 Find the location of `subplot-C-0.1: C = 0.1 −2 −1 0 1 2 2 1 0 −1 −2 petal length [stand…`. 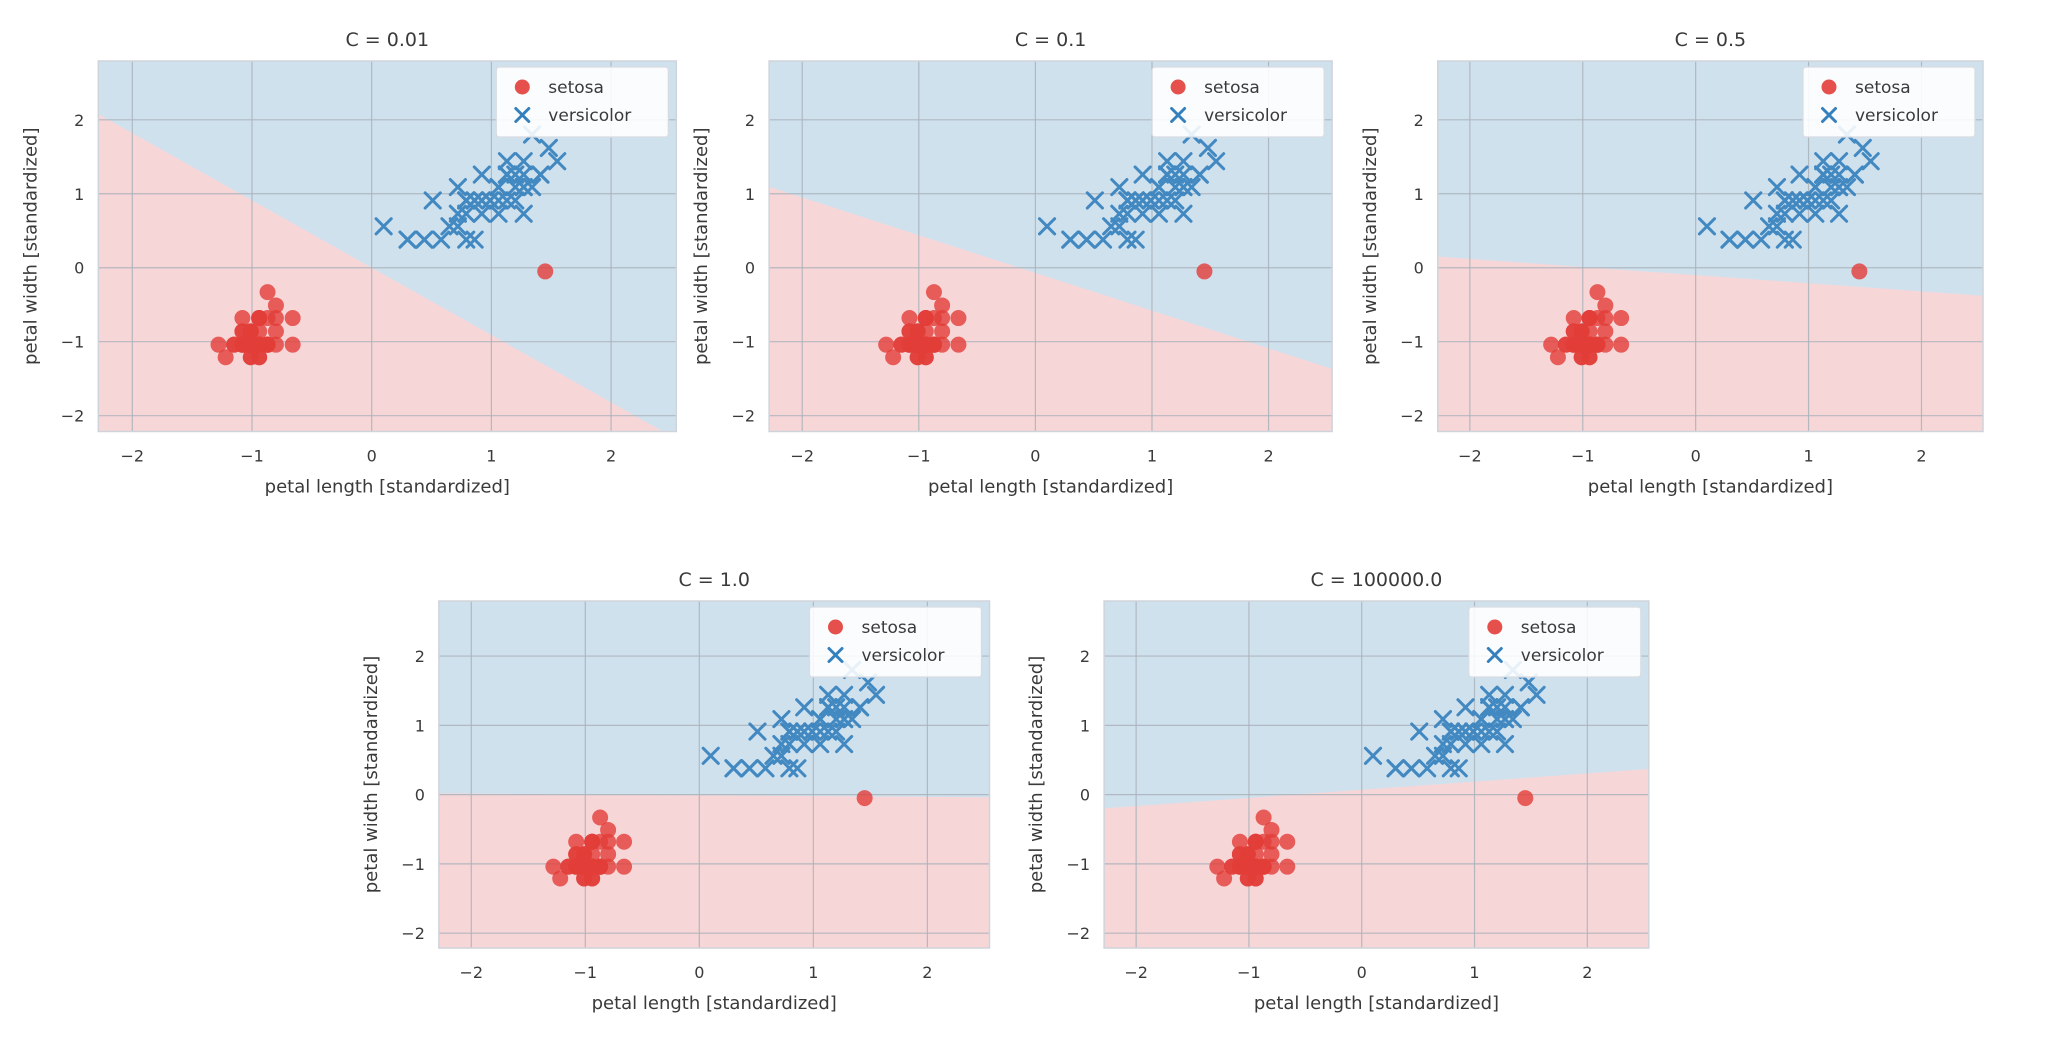

subplot-C-0.1: C = 0.1 −2 −1 0 1 2 2 1 0 −1 −2 petal length [stand… is located at coordinates (1012, 263).